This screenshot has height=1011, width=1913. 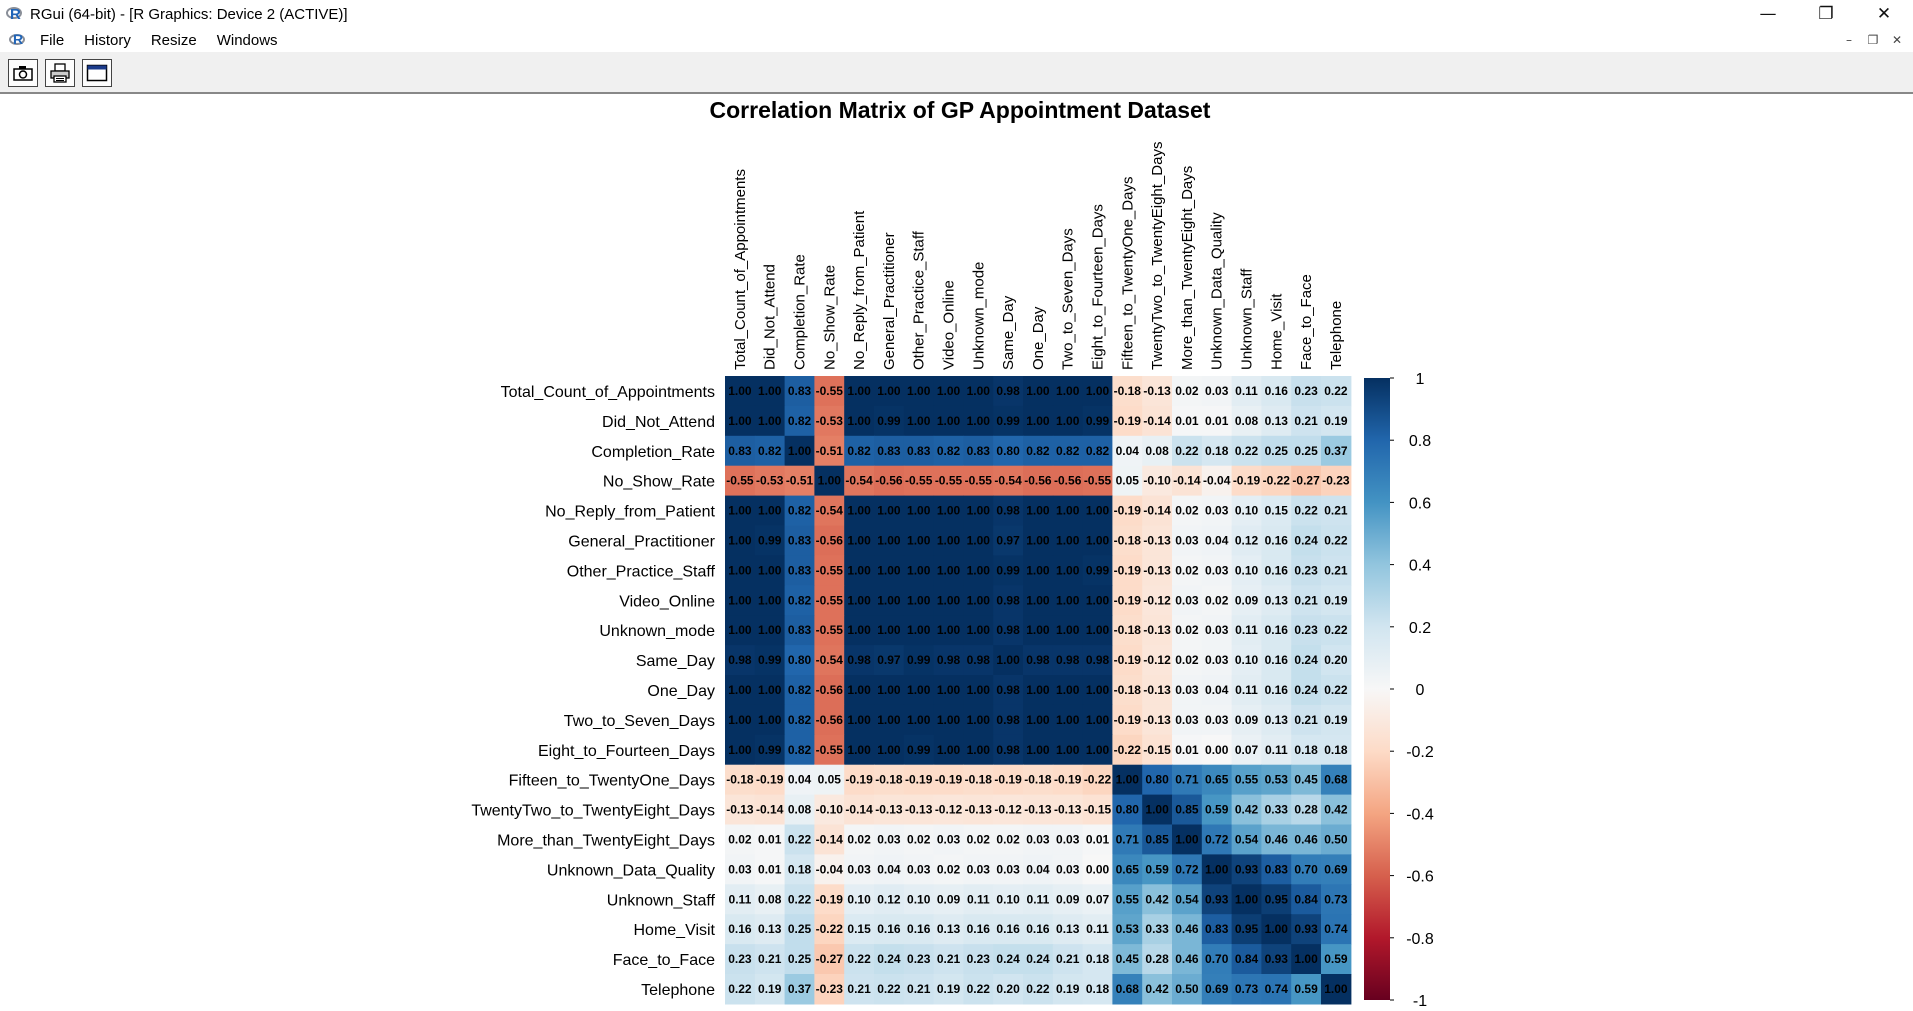 I want to click on mdi-minimize-icon: –, so click(x=1849, y=40).